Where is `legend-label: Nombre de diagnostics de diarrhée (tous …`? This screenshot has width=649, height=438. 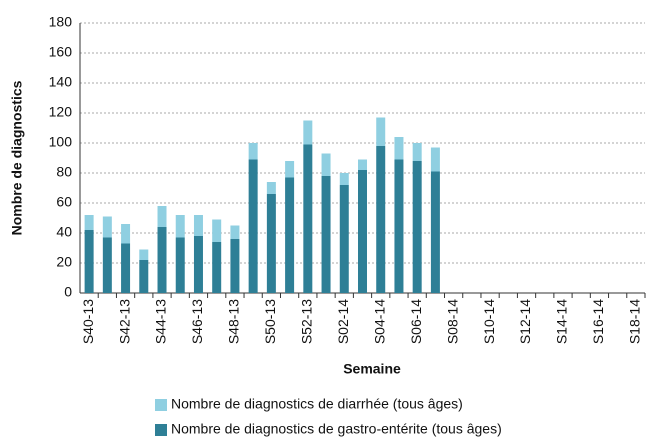 legend-label: Nombre de diagnostics de diarrhée (tous … is located at coordinates (317, 404).